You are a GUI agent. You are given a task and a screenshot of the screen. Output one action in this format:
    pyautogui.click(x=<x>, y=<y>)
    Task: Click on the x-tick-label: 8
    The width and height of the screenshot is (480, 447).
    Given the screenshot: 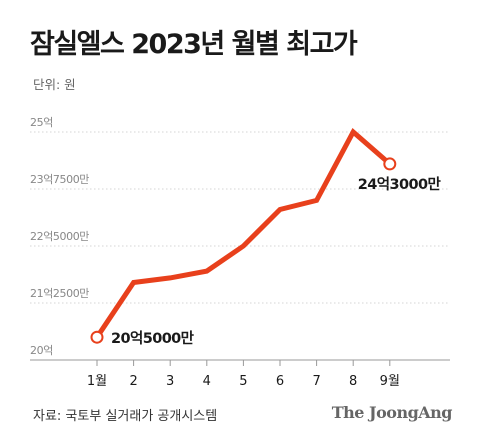 What is the action you would take?
    pyautogui.click(x=353, y=381)
    